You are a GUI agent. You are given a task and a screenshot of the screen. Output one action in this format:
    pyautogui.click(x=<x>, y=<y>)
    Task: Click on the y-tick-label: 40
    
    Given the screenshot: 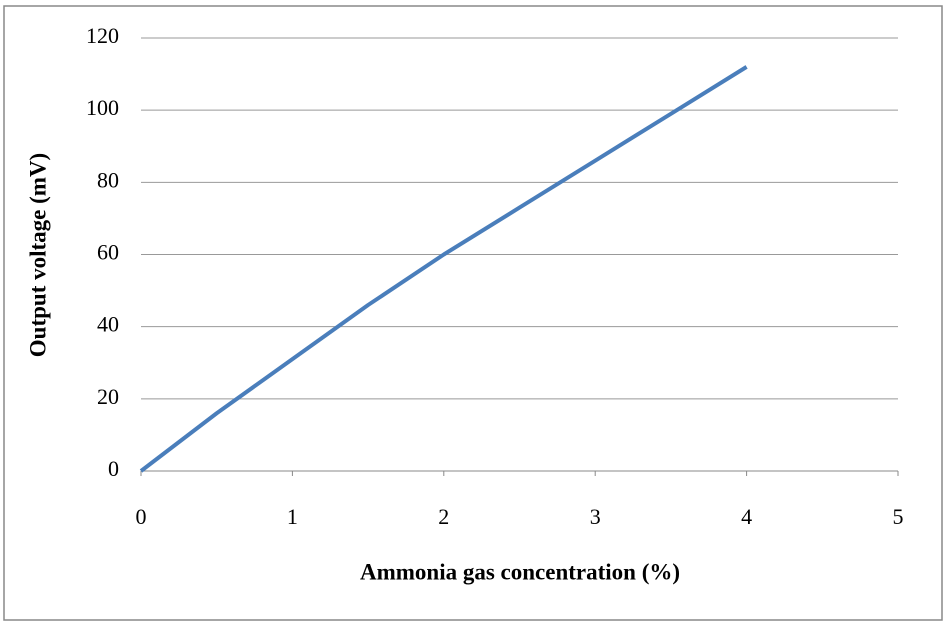 What is the action you would take?
    pyautogui.click(x=108, y=324)
    